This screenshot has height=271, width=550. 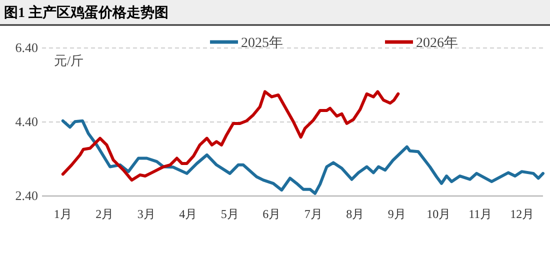 I want to click on x-tick-label: 8月, so click(x=355, y=214).